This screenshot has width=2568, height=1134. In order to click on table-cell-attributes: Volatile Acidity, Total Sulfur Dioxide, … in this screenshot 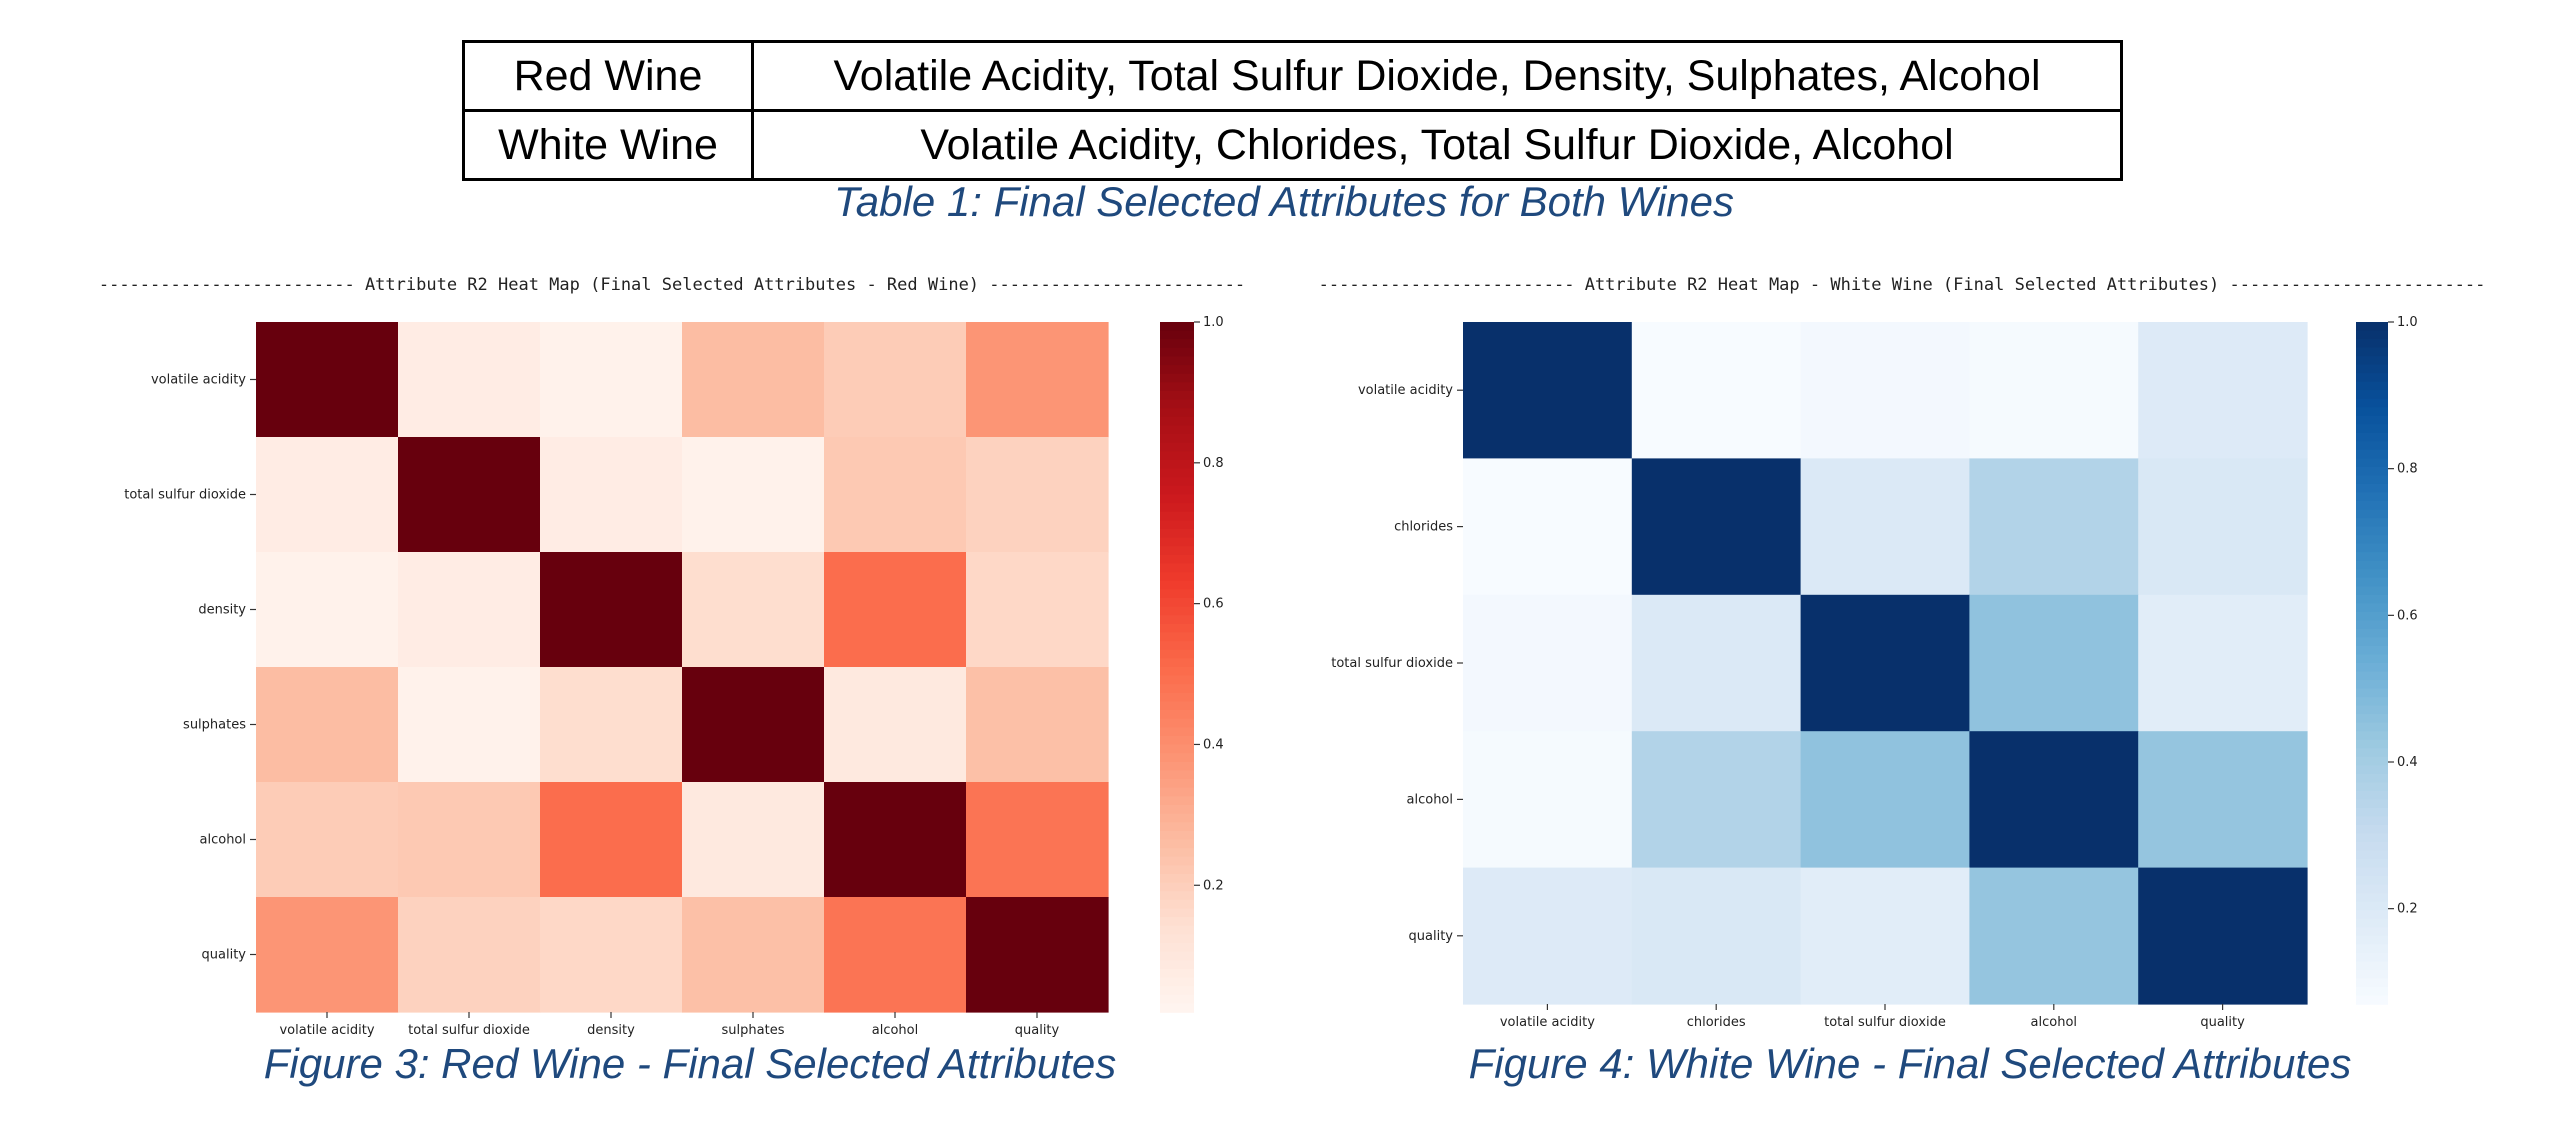, I will do `click(1437, 76)`.